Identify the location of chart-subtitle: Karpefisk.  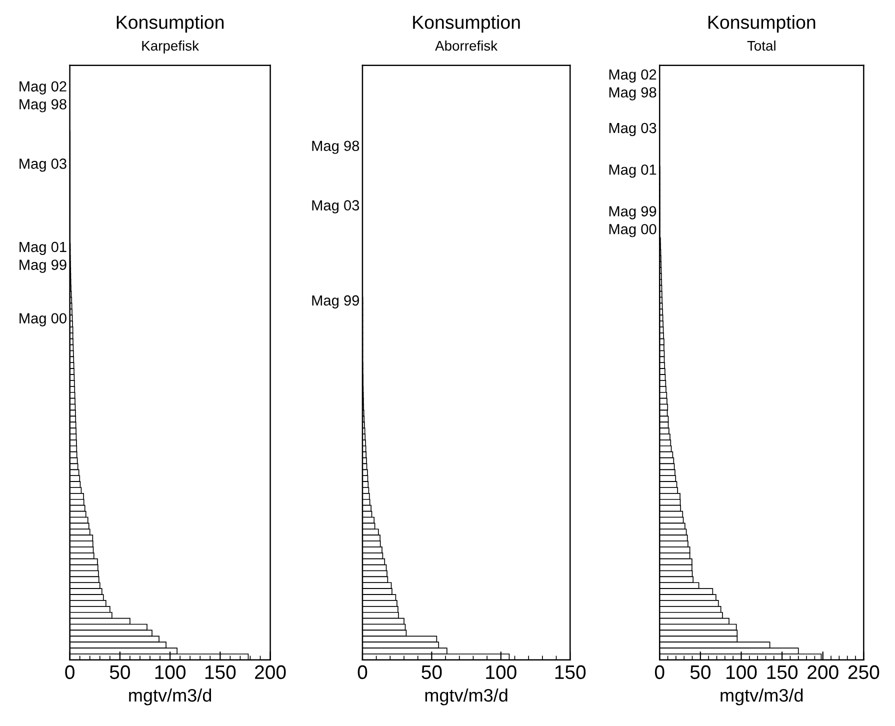
(171, 47).